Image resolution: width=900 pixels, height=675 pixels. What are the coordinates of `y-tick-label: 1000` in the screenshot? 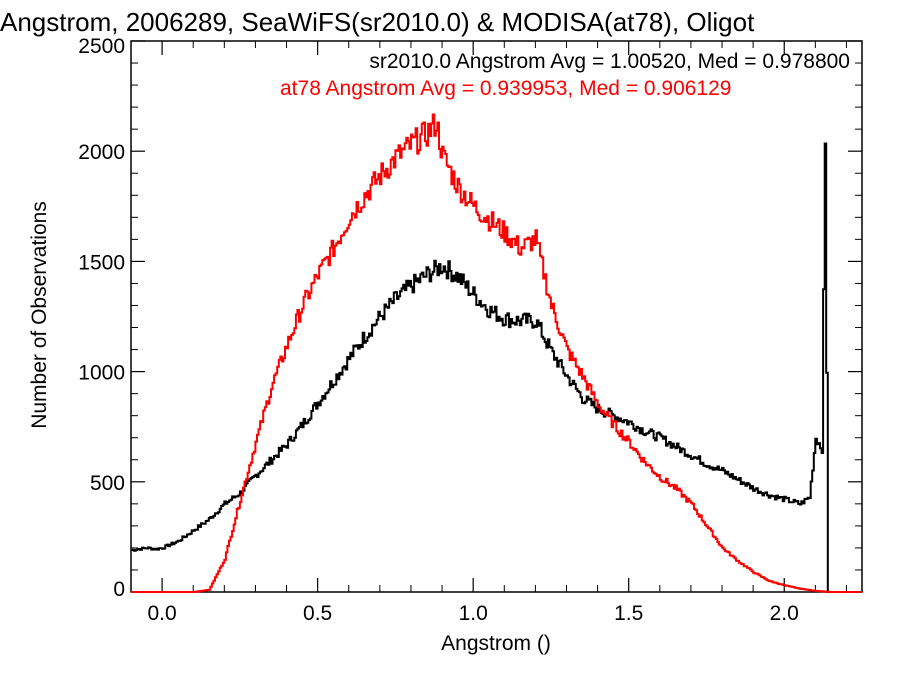 It's located at (101, 373).